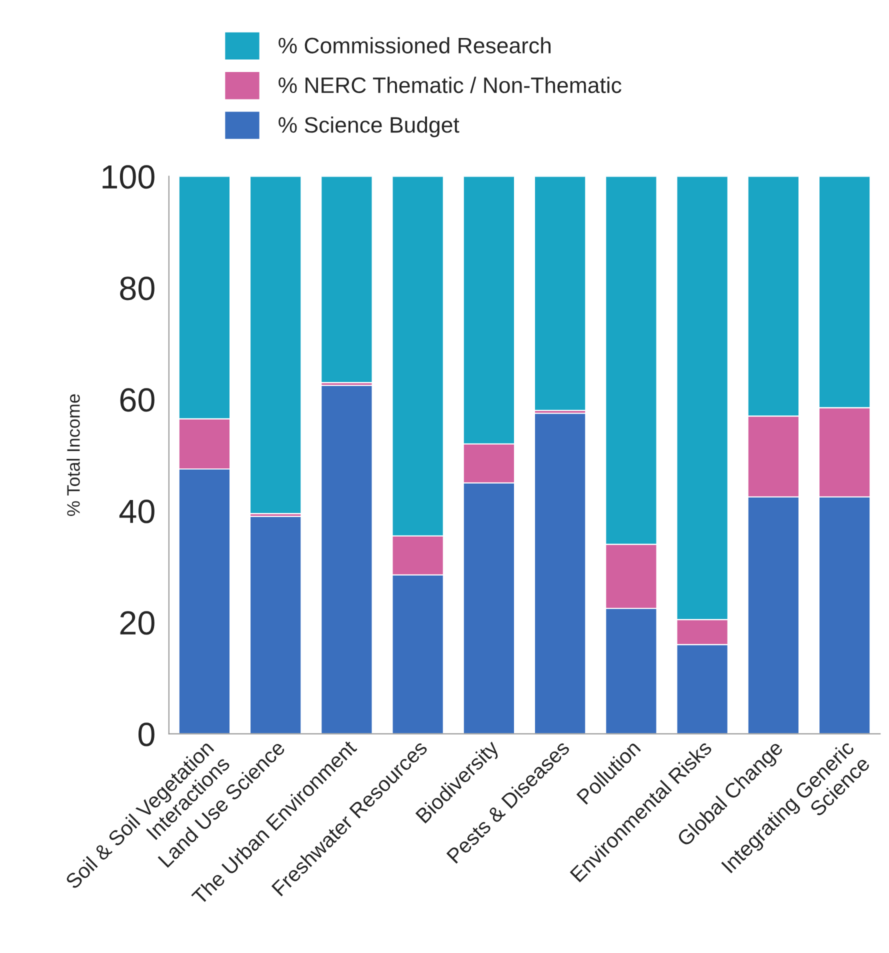 The height and width of the screenshot is (953, 889). What do you see at coordinates (128, 177) in the screenshot?
I see `y-tick-label: 100` at bounding box center [128, 177].